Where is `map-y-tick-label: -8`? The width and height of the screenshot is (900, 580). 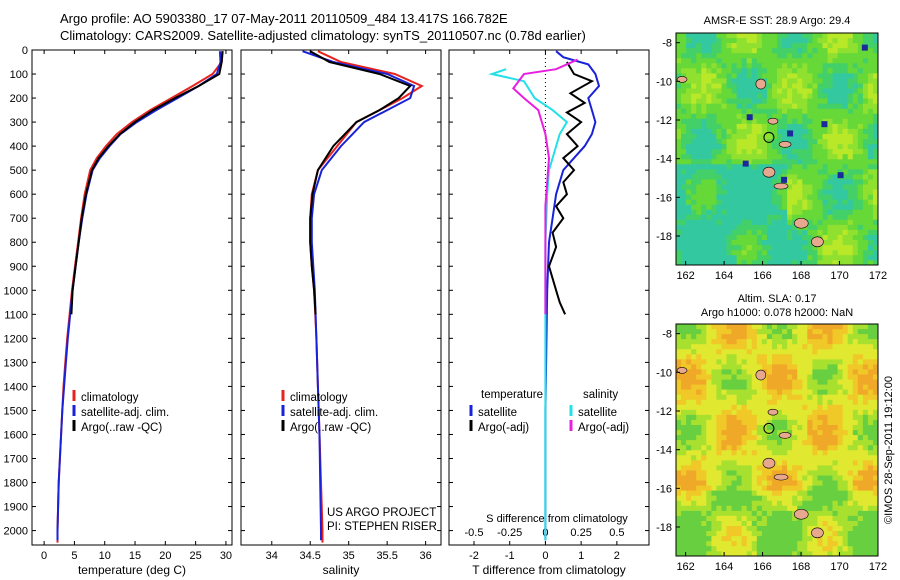
map-y-tick-label: -8 is located at coordinates (667, 44).